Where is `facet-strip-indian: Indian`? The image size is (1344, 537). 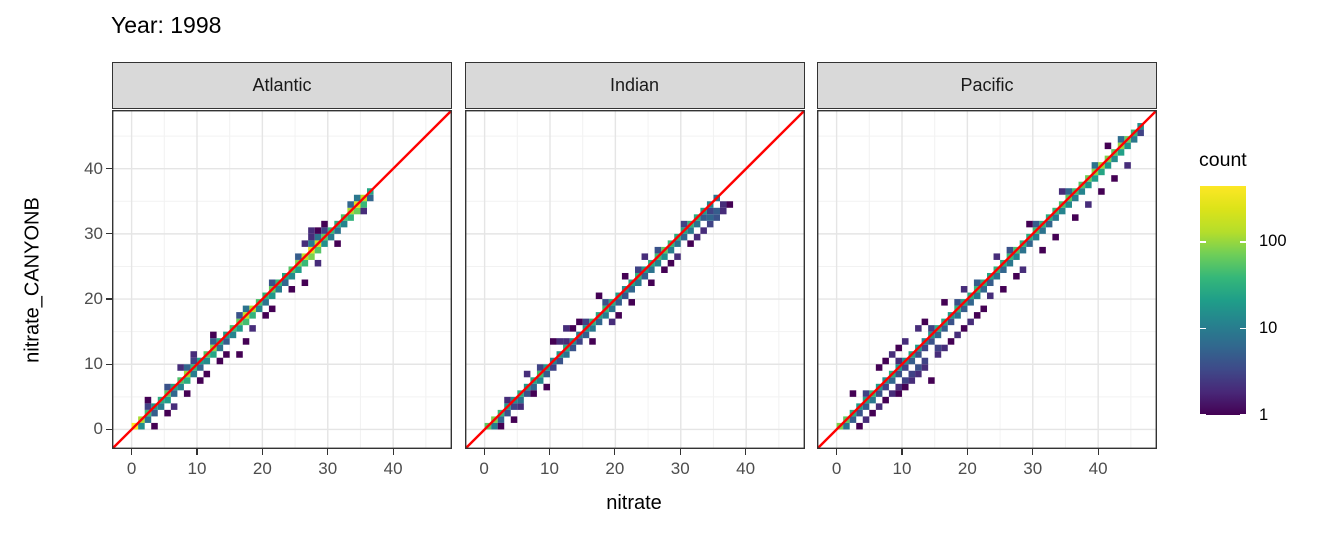 facet-strip-indian: Indian is located at coordinates (634, 85).